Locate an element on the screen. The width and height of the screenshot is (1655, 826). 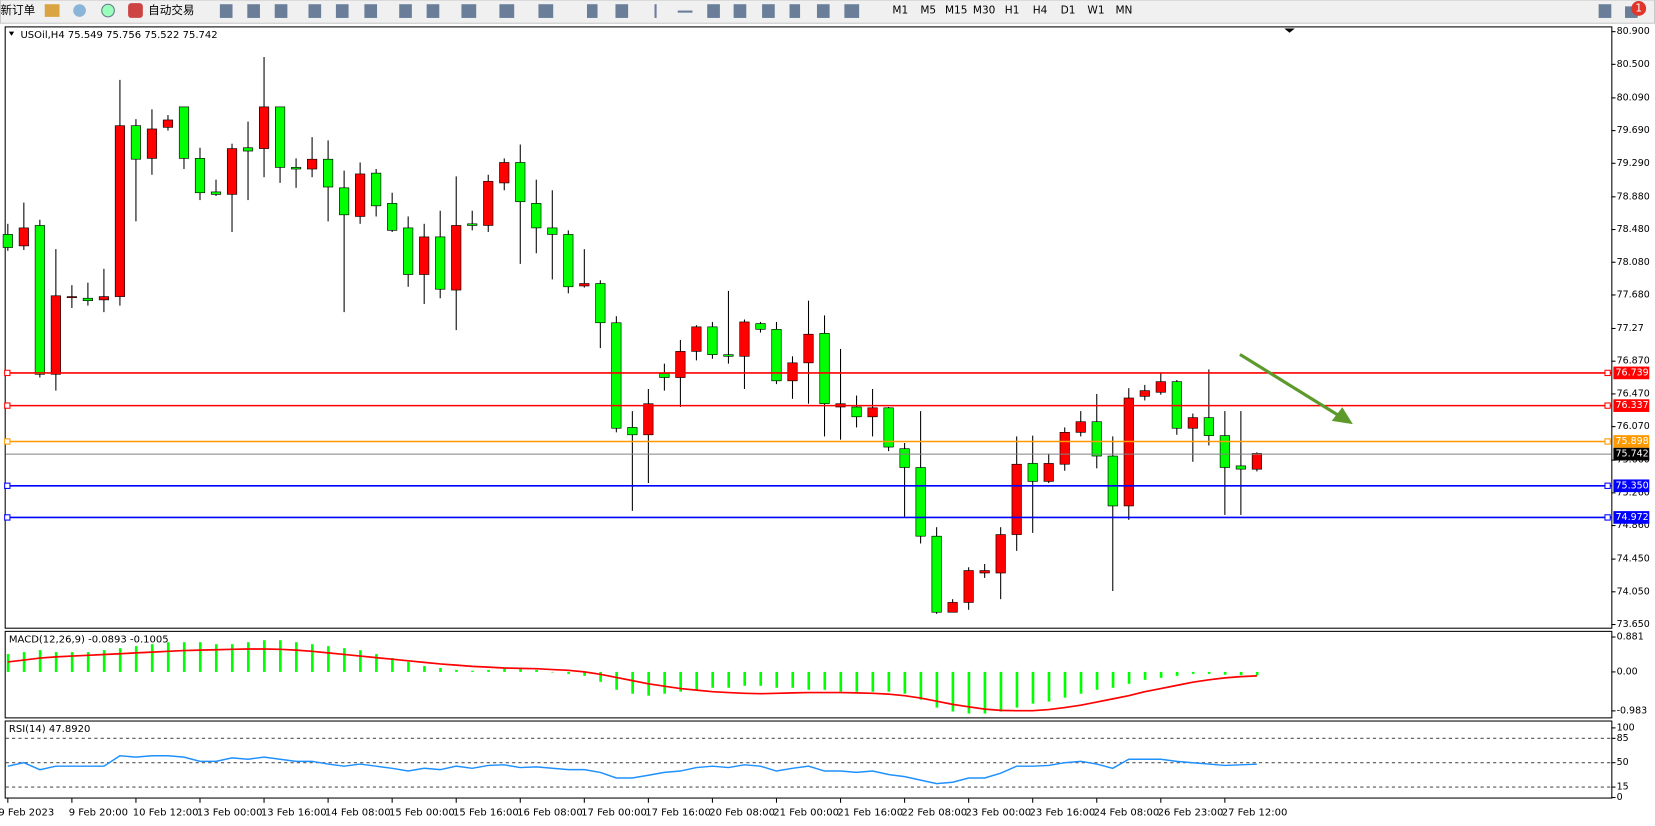
new-order-button: 新订单 is located at coordinates (17, 10).